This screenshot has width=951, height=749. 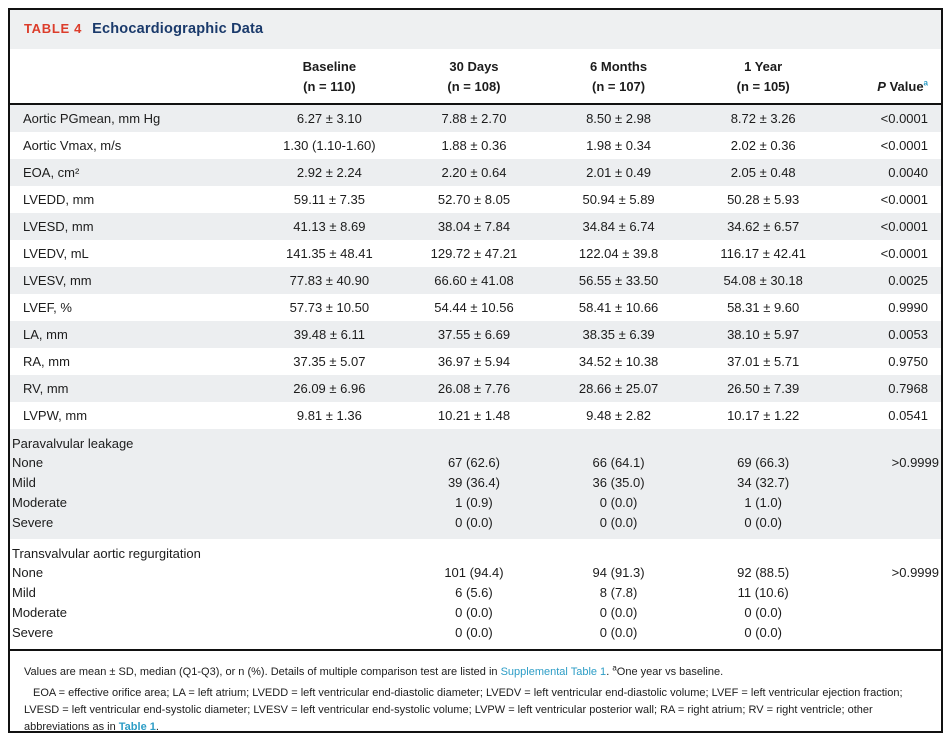 I want to click on value-cell: 39.48 ± 6.11, so click(x=329, y=334).